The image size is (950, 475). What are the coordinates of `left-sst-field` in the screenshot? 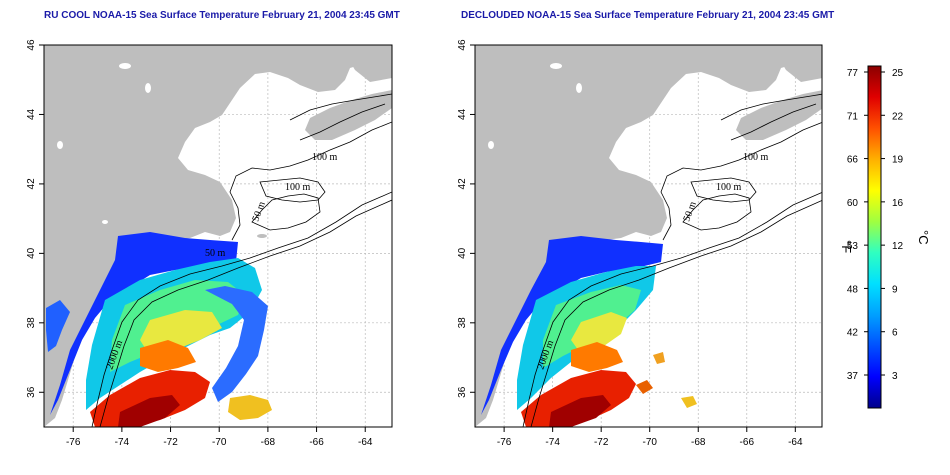 It's located at (159, 329).